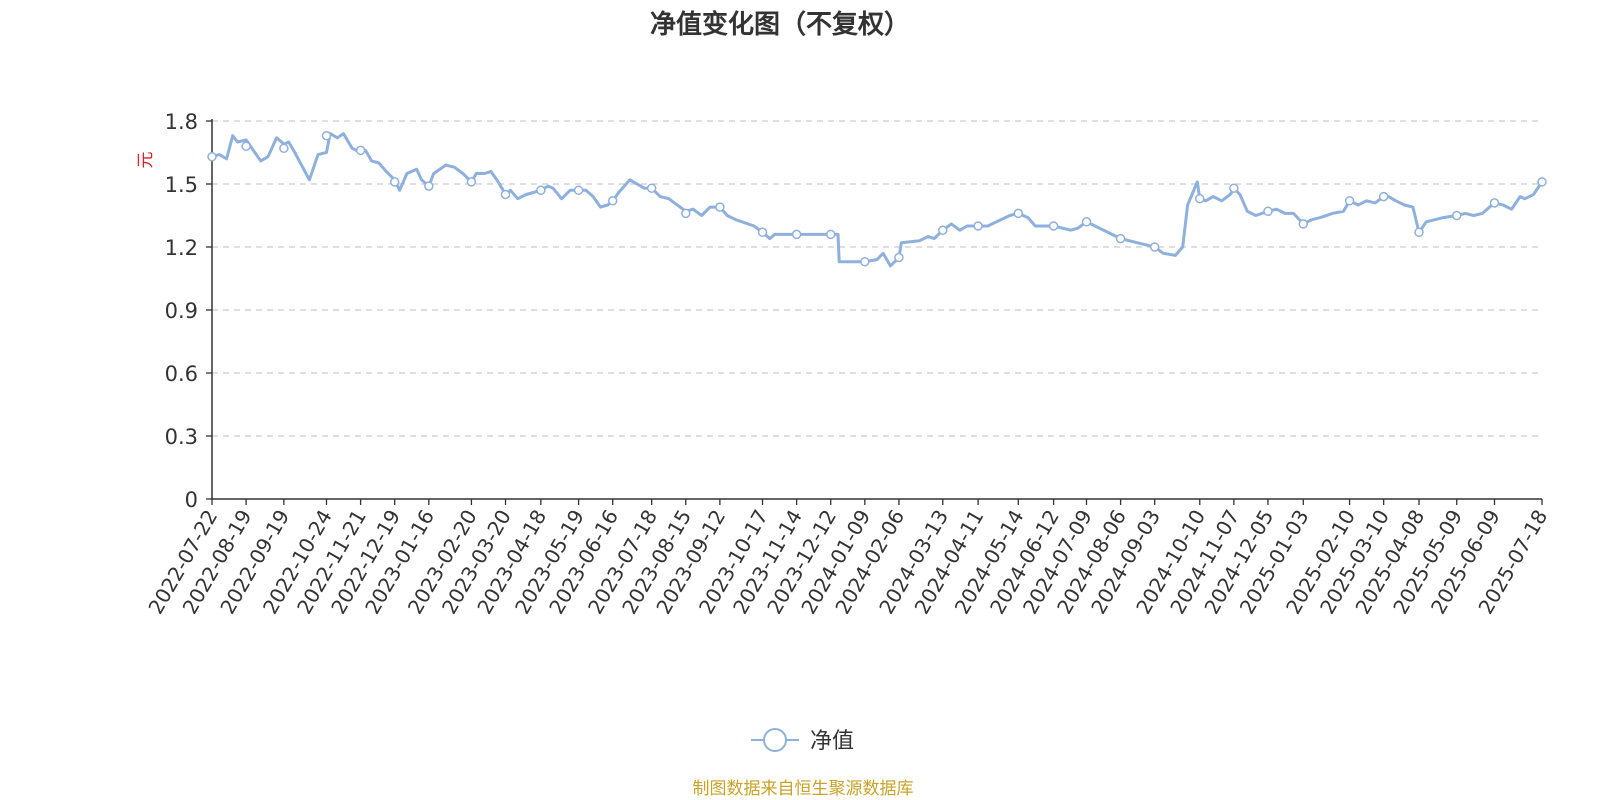 This screenshot has height=800, width=1600. What do you see at coordinates (775, 740) in the screenshot?
I see `legend-circle-icon` at bounding box center [775, 740].